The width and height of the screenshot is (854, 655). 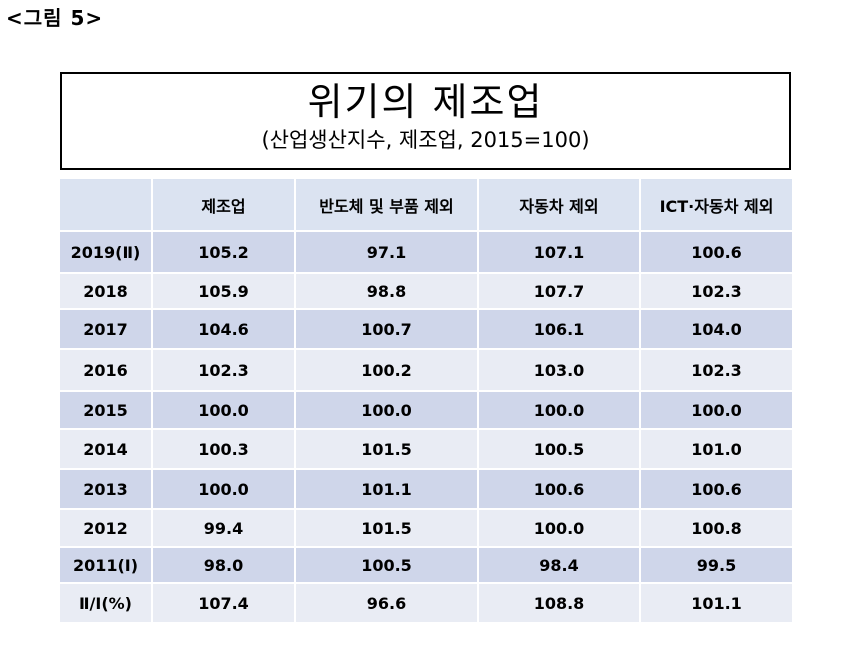 I want to click on row-year: 2014, so click(x=106, y=449).